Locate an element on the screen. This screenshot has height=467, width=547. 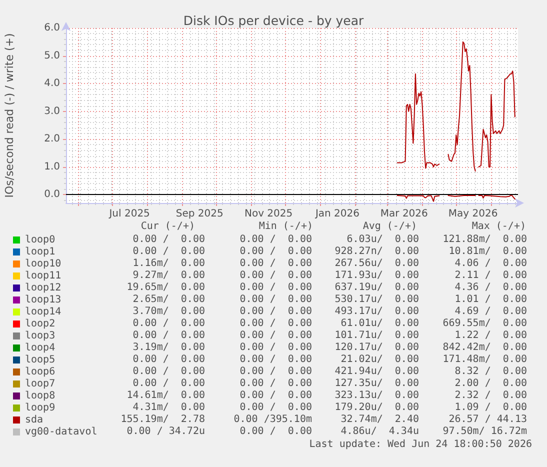
text: 2.32 / 0.00 is located at coordinates (490, 396).